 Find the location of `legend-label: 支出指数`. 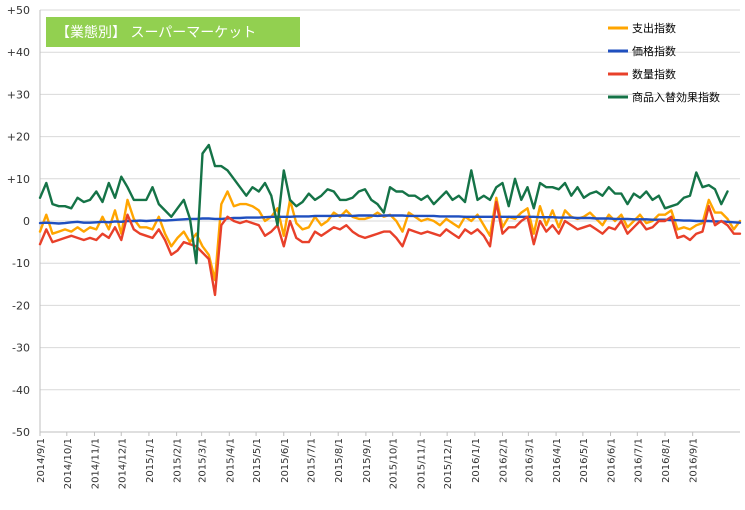

legend-label: 支出指数 is located at coordinates (654, 28).